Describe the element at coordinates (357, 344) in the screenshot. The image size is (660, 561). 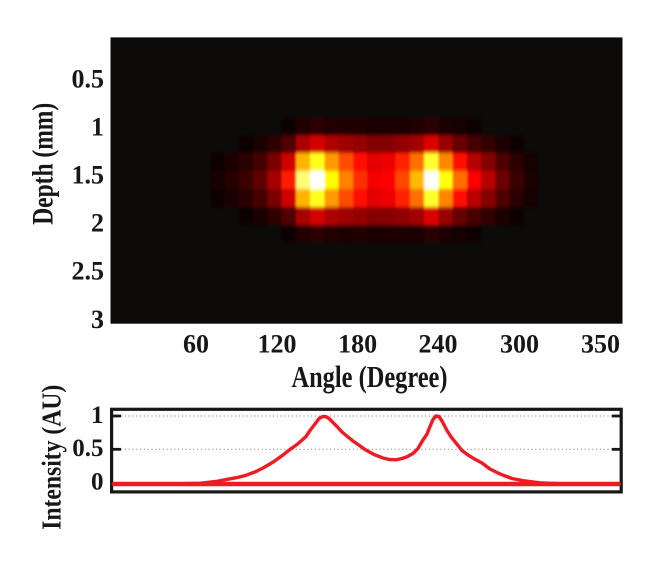
I see `svg-text: 180` at that location.